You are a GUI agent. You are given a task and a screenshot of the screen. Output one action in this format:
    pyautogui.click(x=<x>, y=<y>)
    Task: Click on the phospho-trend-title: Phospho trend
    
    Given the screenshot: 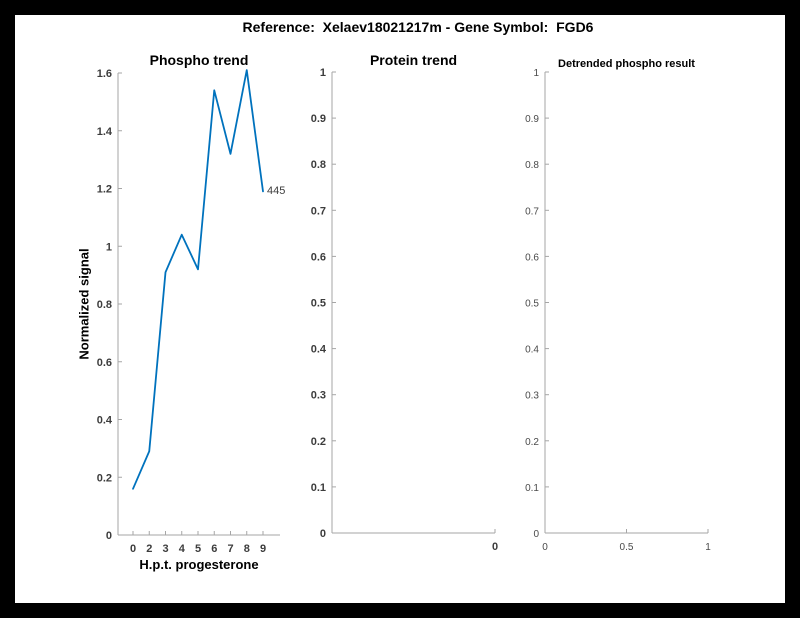 What is the action you would take?
    pyautogui.click(x=199, y=60)
    